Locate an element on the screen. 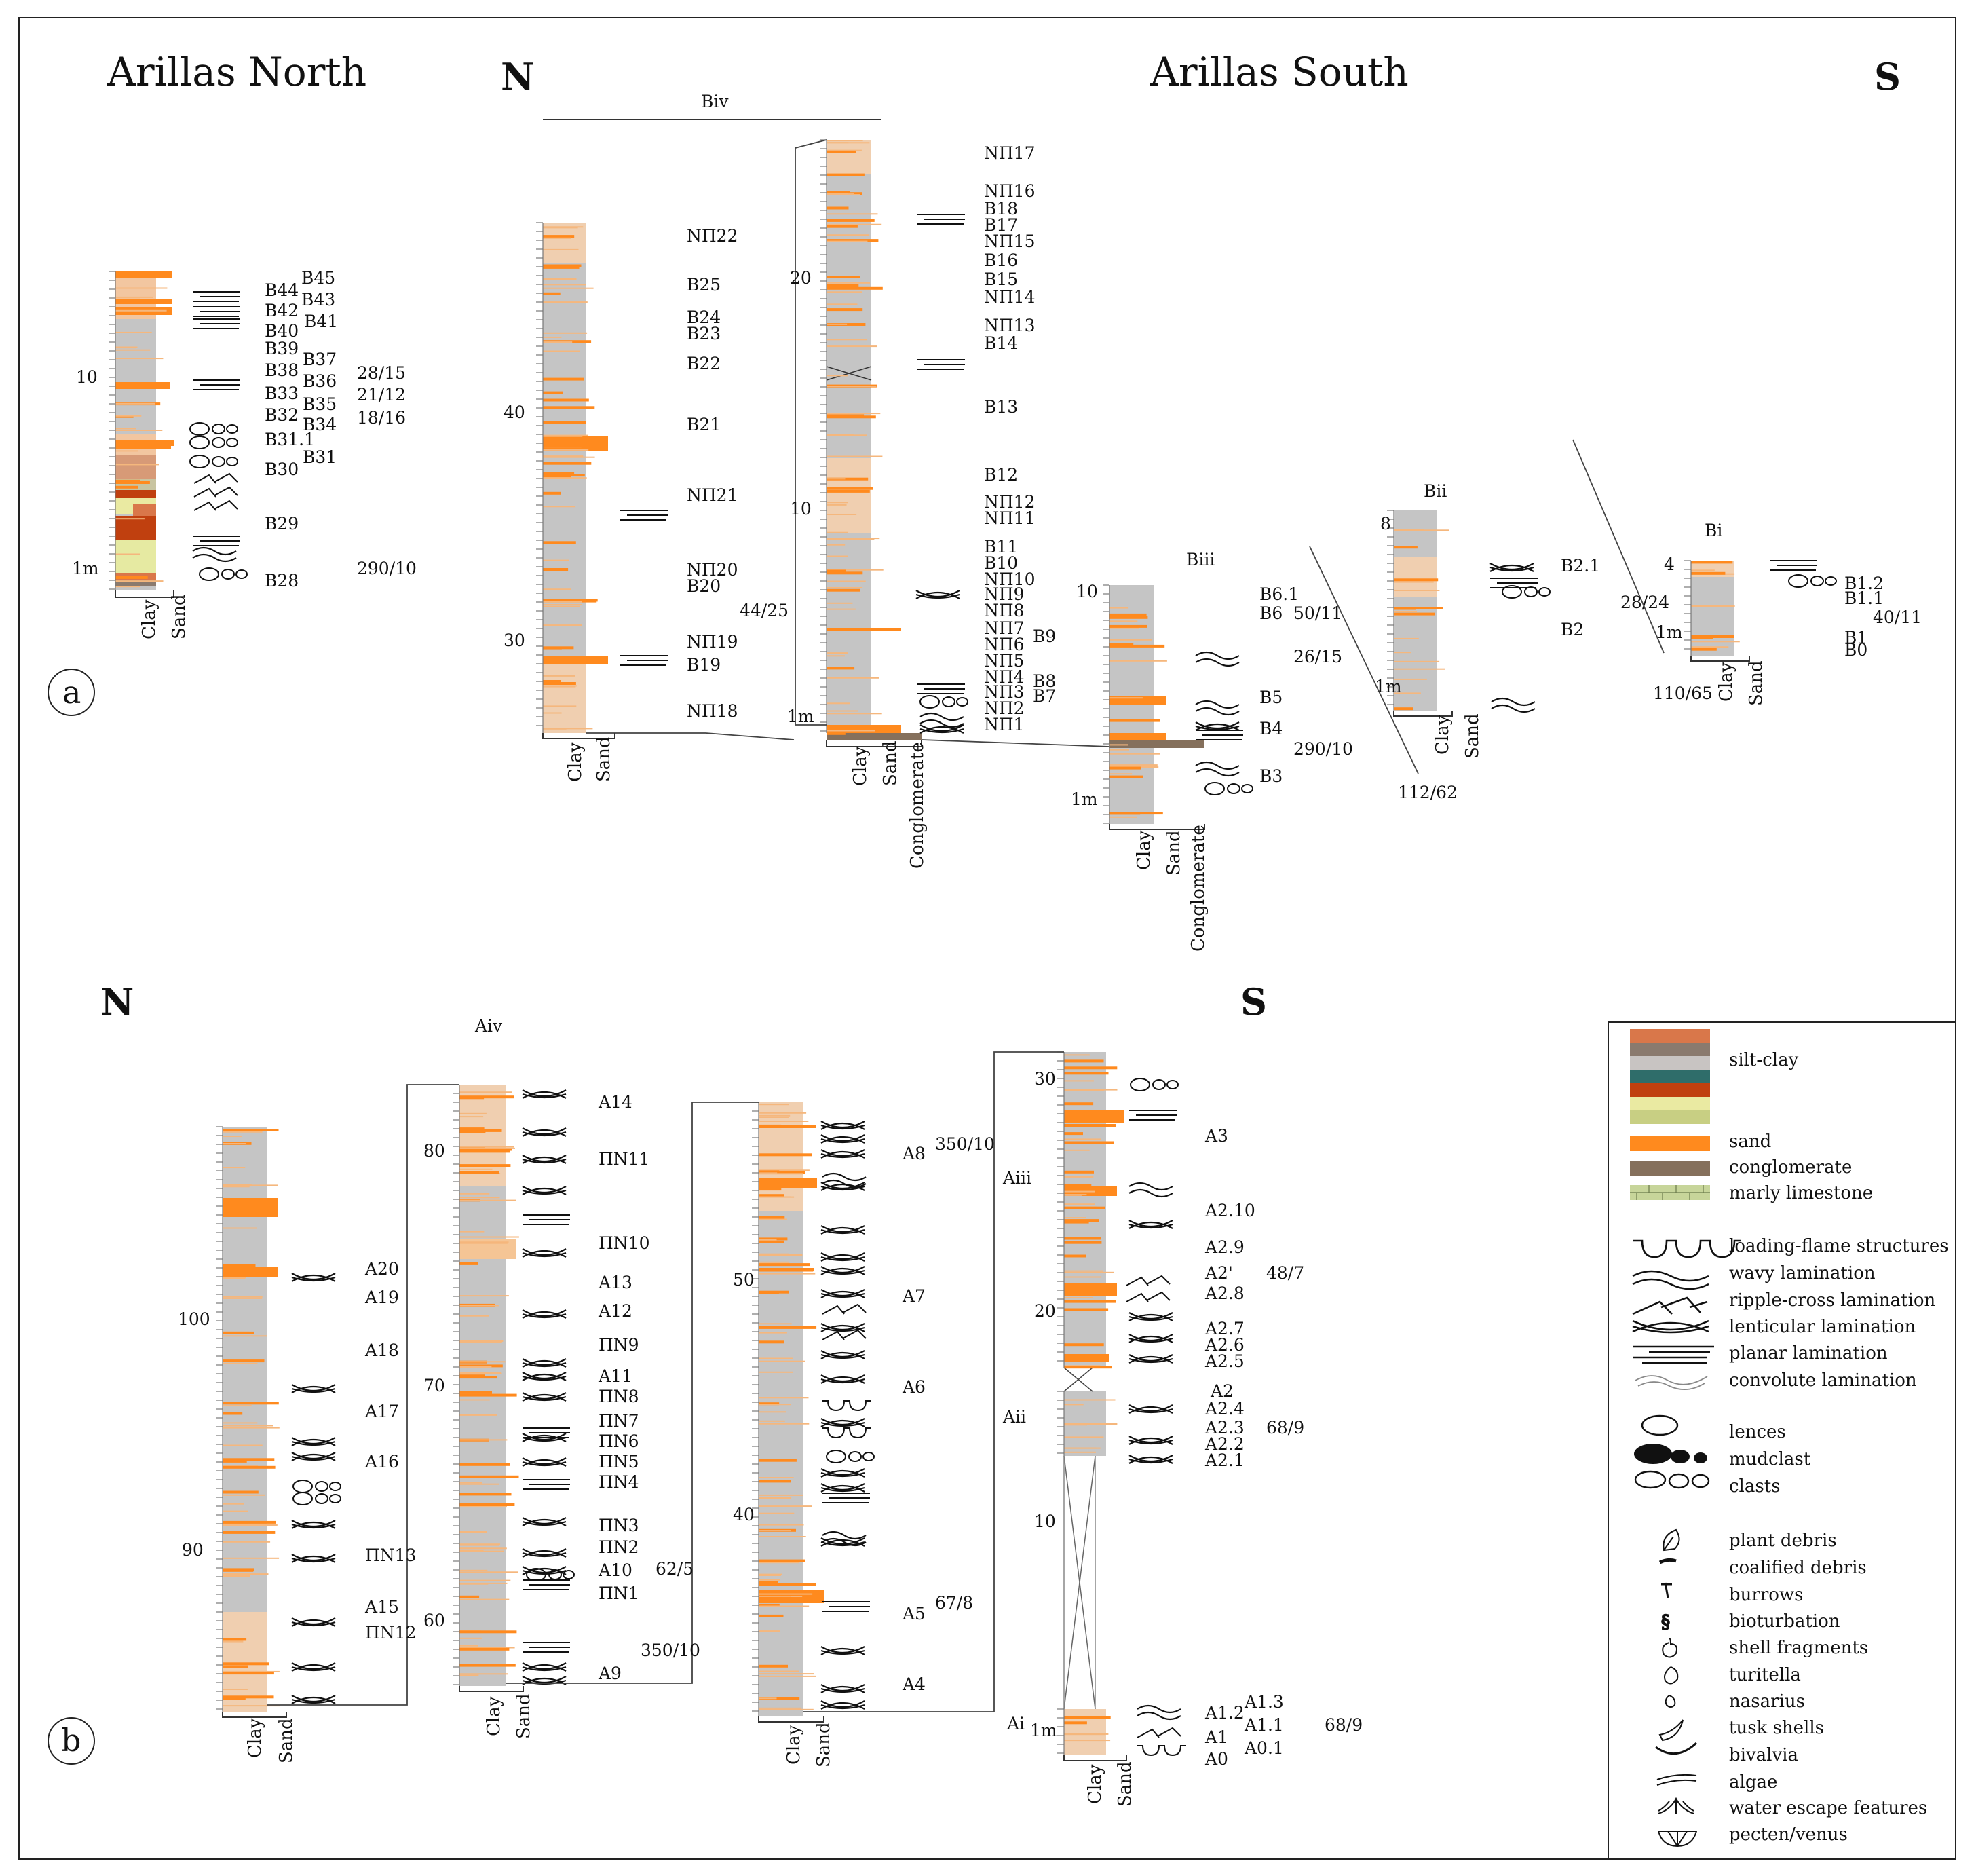  bioturbation-icon: § is located at coordinates (1666, 1622).